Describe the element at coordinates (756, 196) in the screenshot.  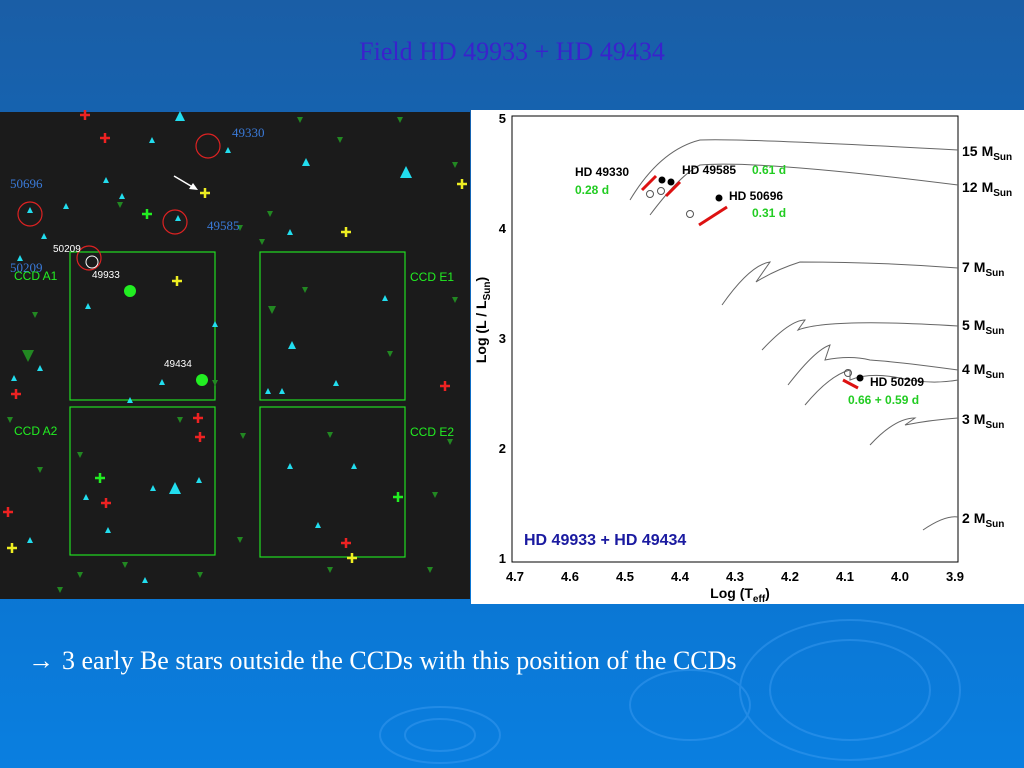
I see `star-name: HD 50696` at that location.